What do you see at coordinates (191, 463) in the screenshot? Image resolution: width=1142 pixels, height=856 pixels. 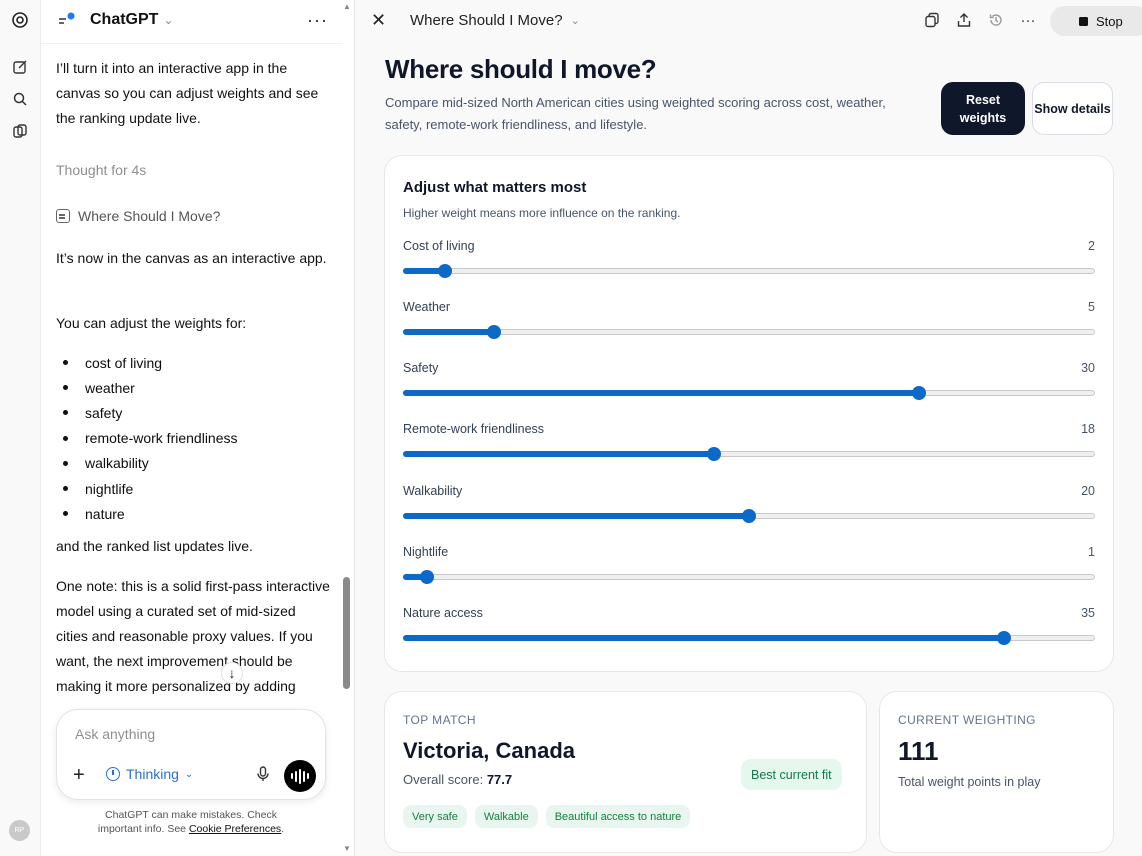 I see `list-item: walkability` at bounding box center [191, 463].